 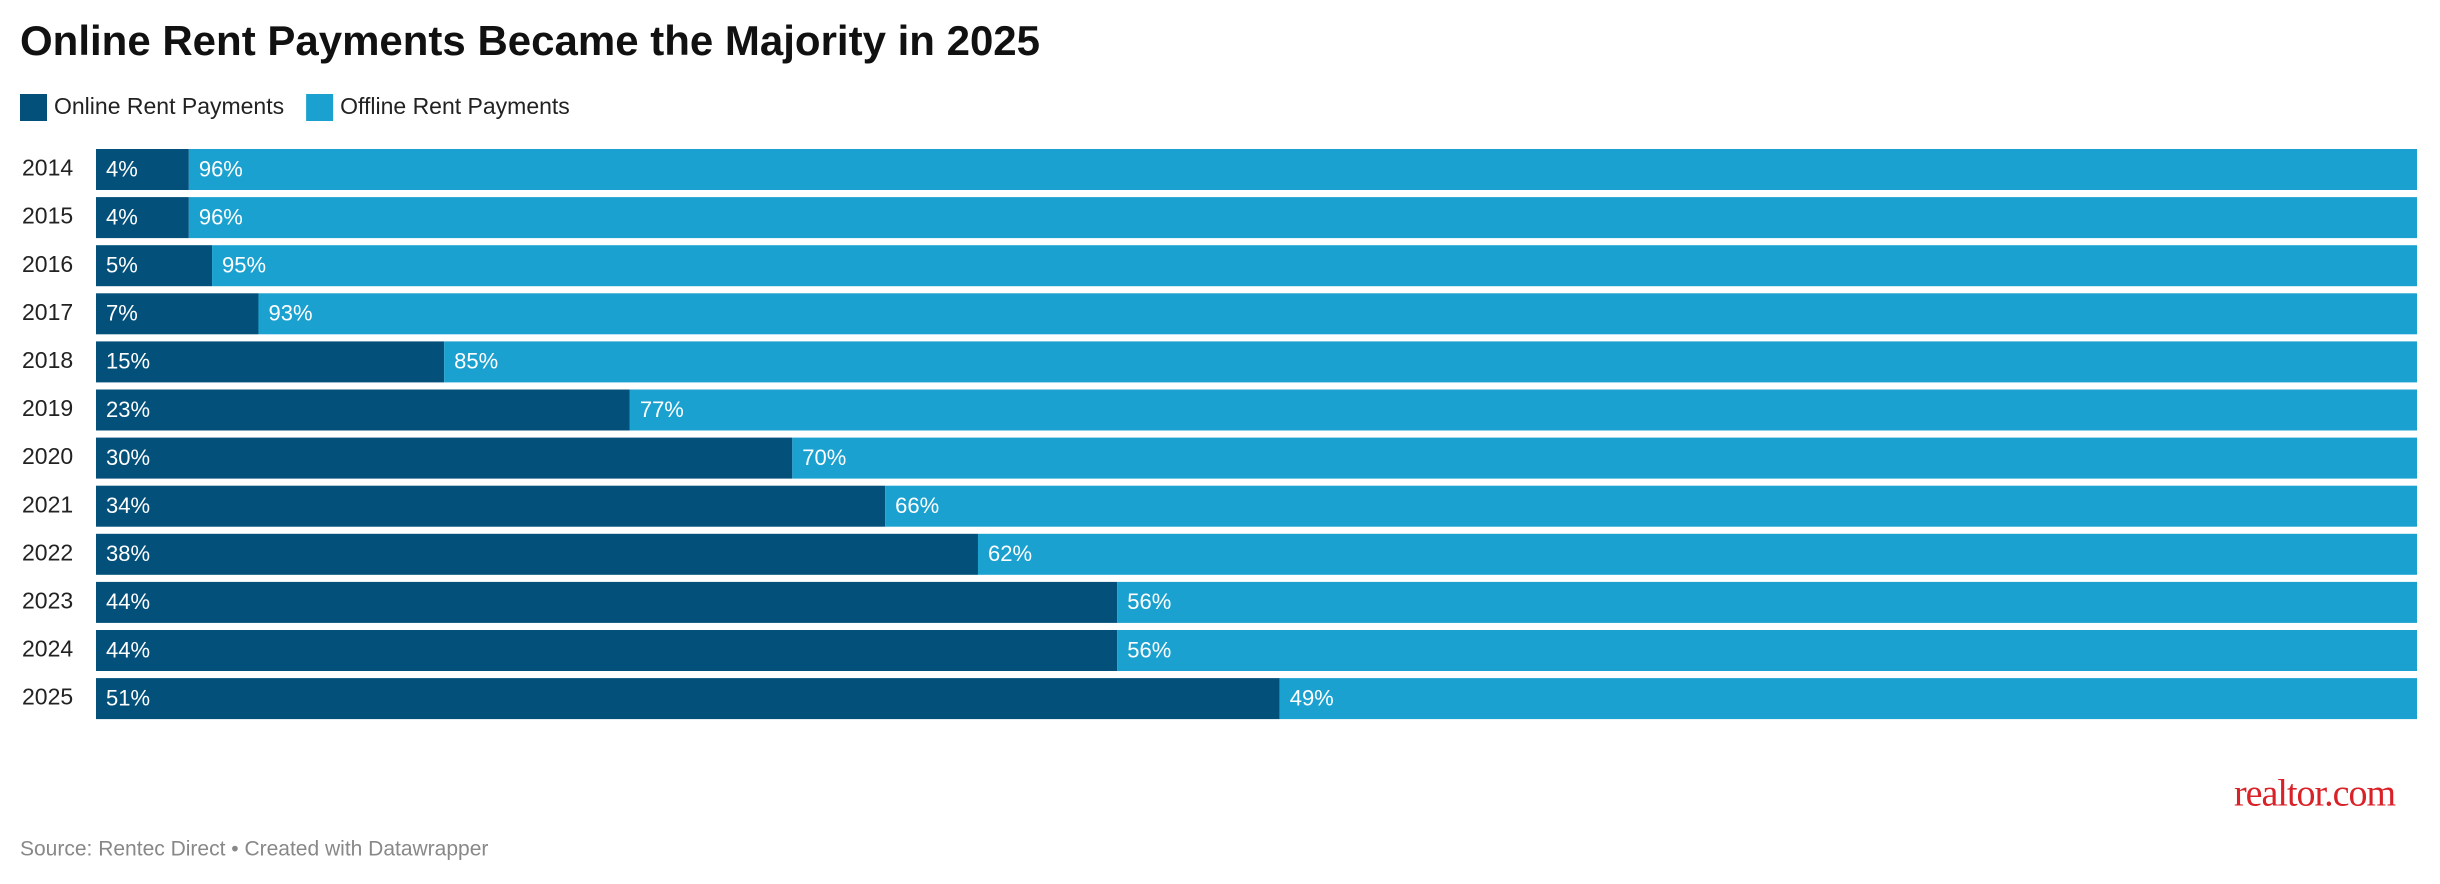 What do you see at coordinates (1010, 553) in the screenshot?
I see `value-label: 62%` at bounding box center [1010, 553].